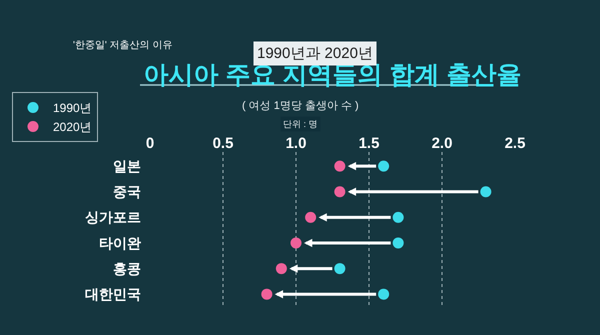  I want to click on legend-label: 1990년, so click(72, 108).